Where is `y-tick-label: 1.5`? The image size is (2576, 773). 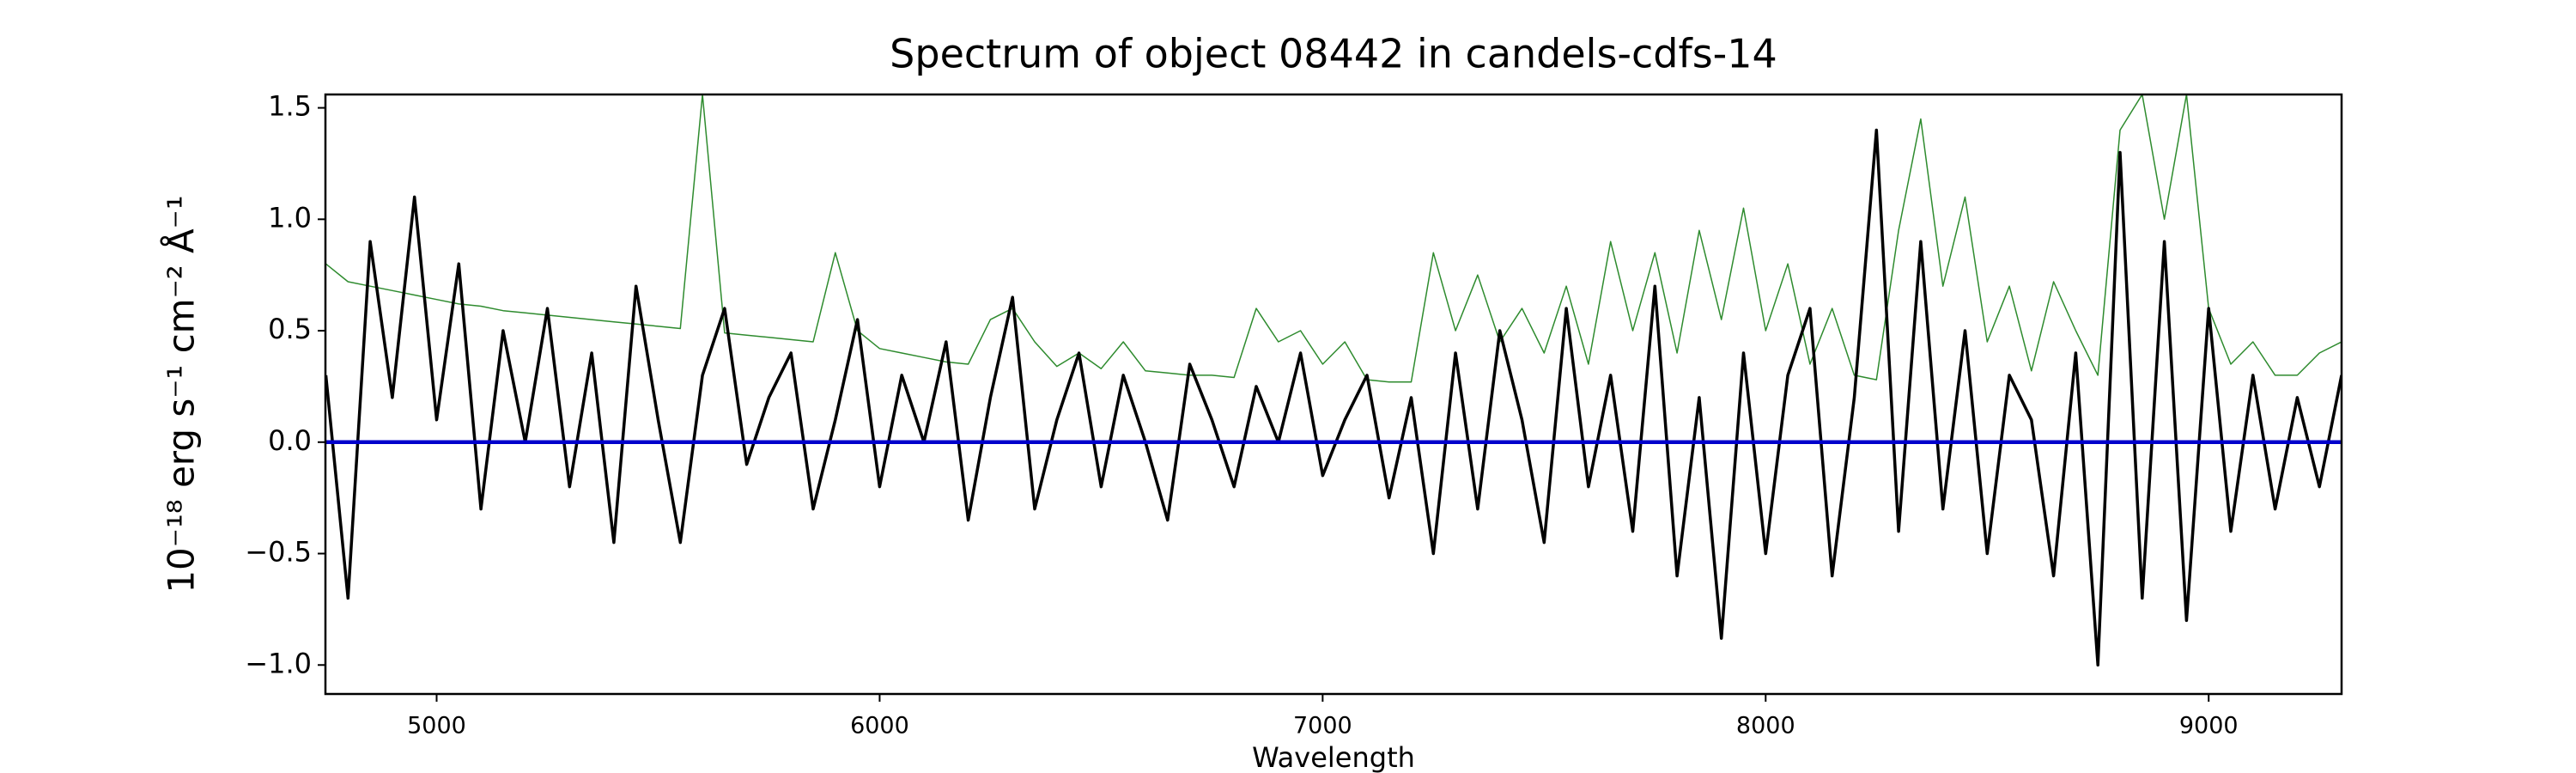 y-tick-label: 1.5 is located at coordinates (290, 106).